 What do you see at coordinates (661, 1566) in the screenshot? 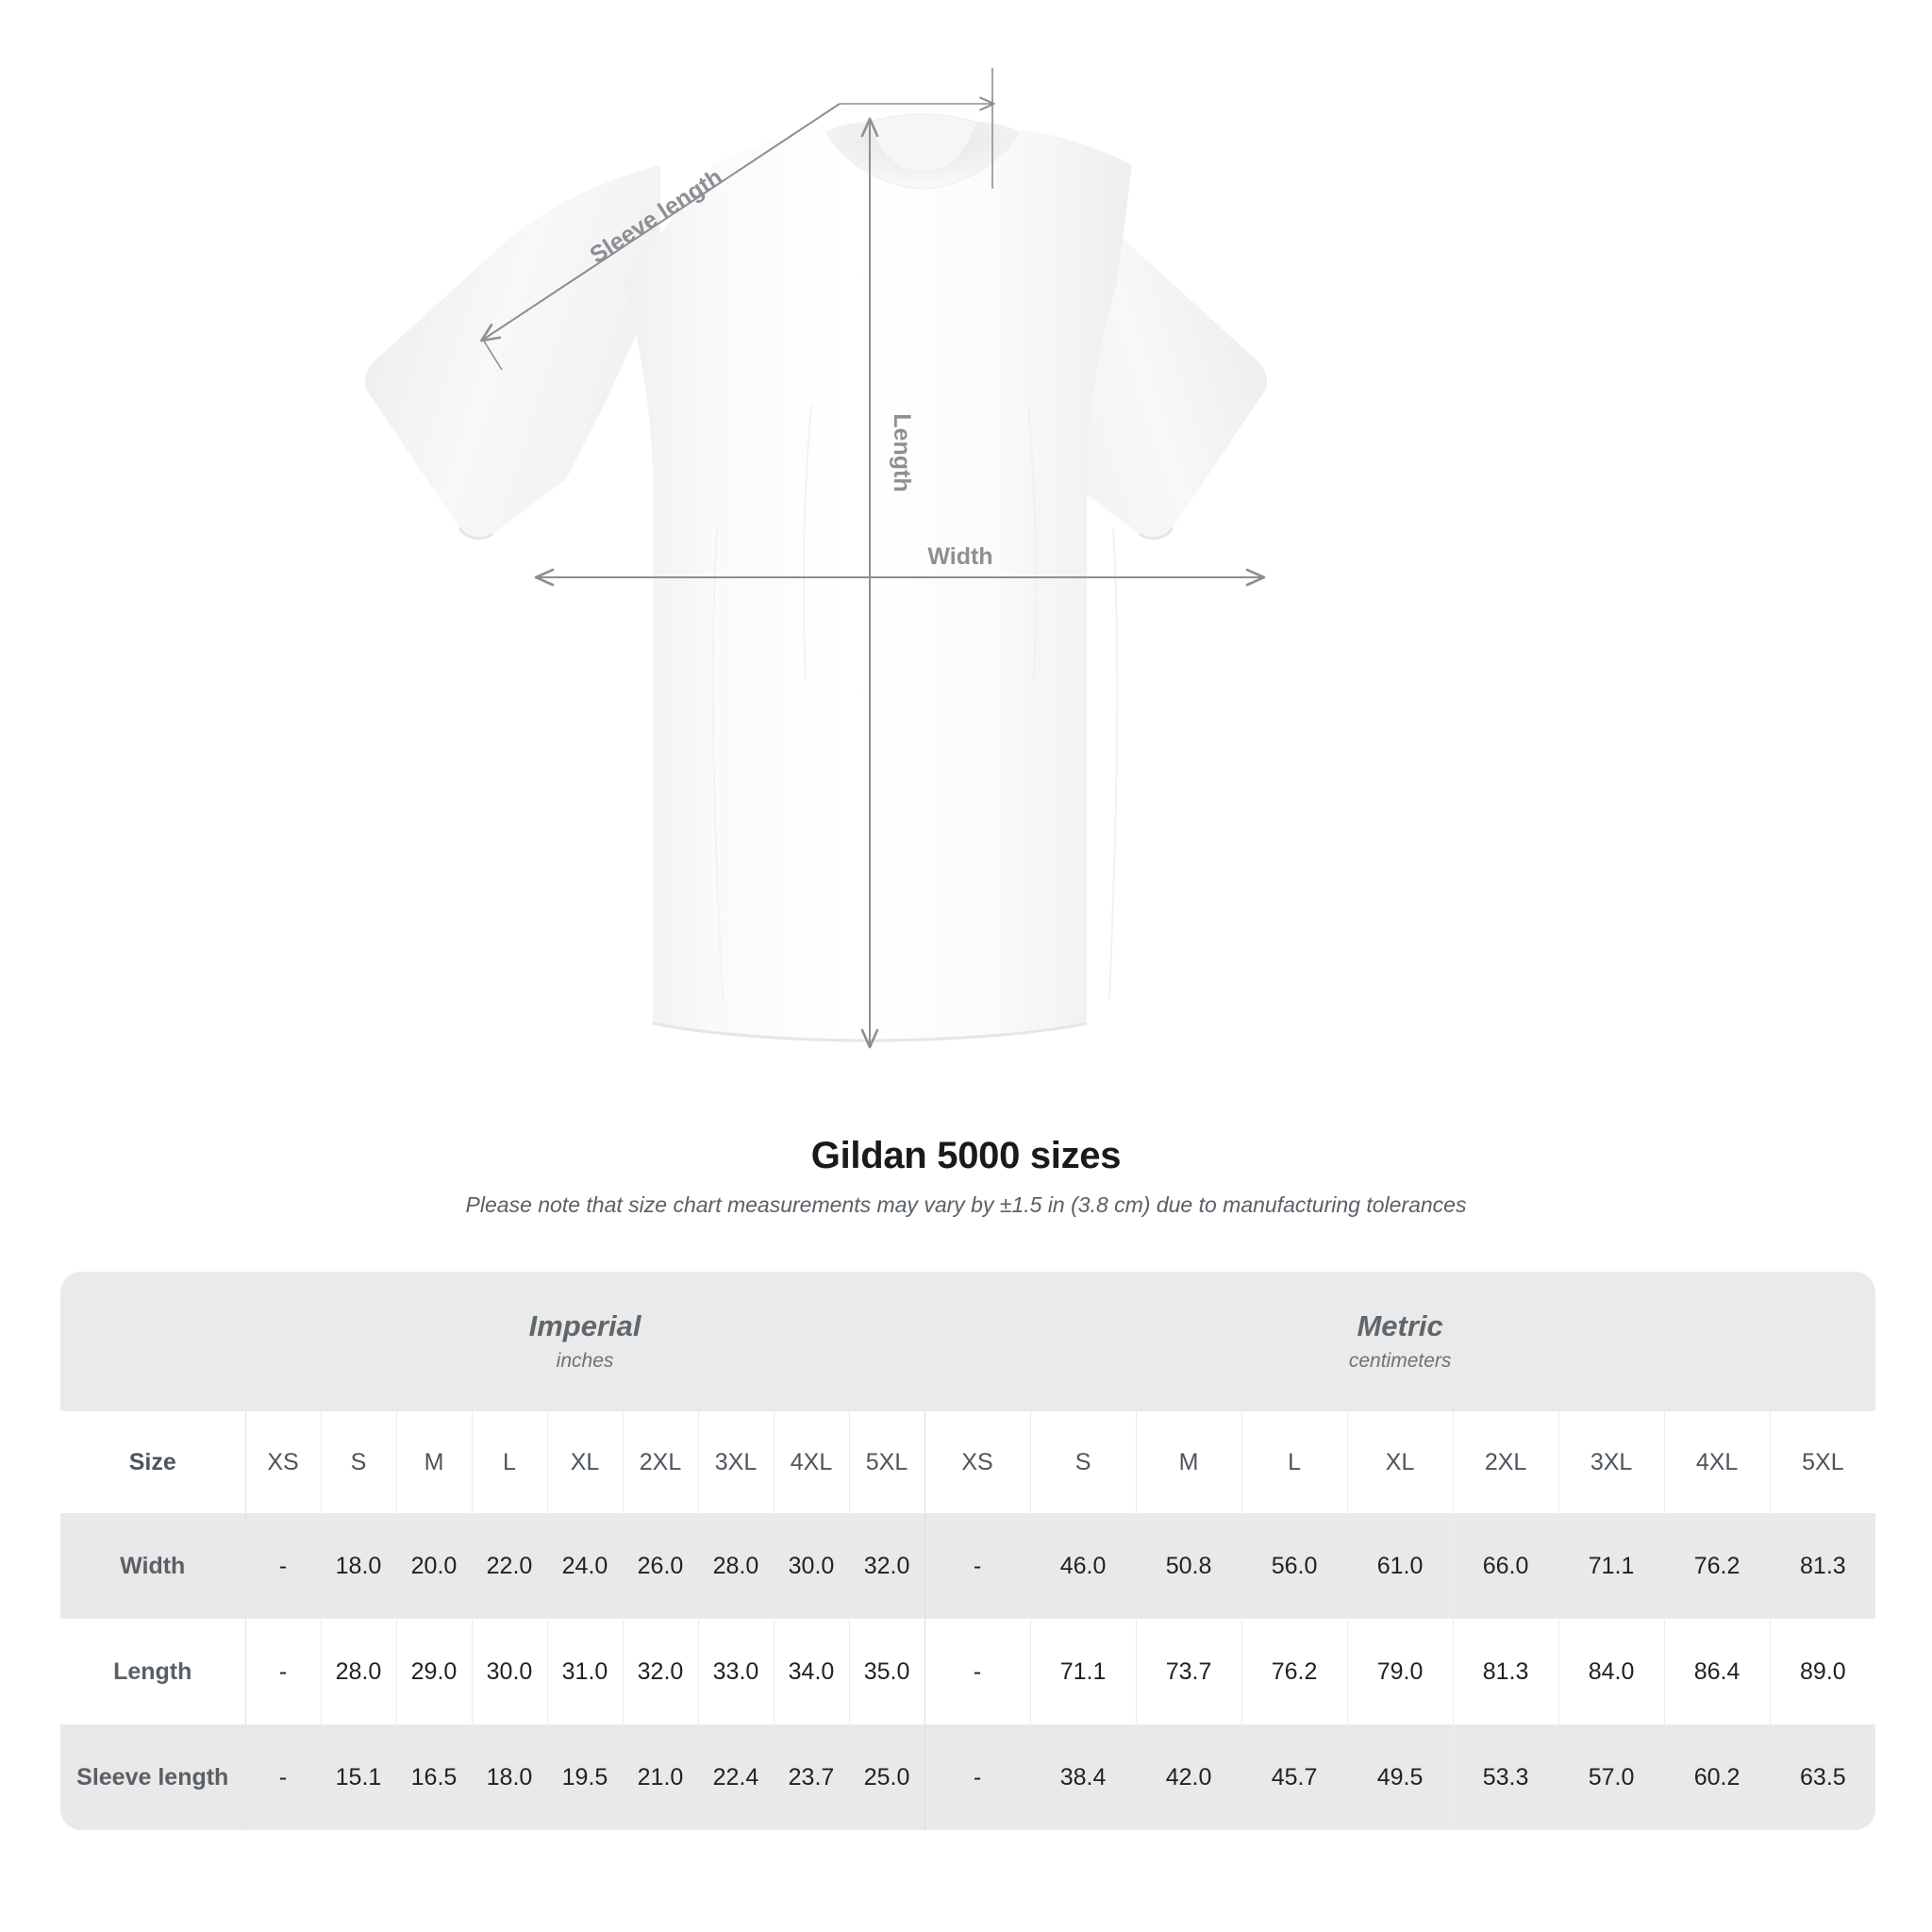
I see `cell-width-imperial-2xl: 26.0` at bounding box center [661, 1566].